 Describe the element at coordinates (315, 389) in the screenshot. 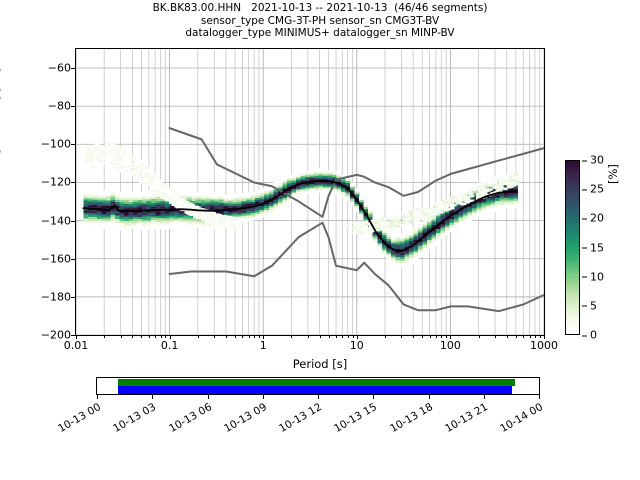

I see `timeline-bar-segments-used` at that location.